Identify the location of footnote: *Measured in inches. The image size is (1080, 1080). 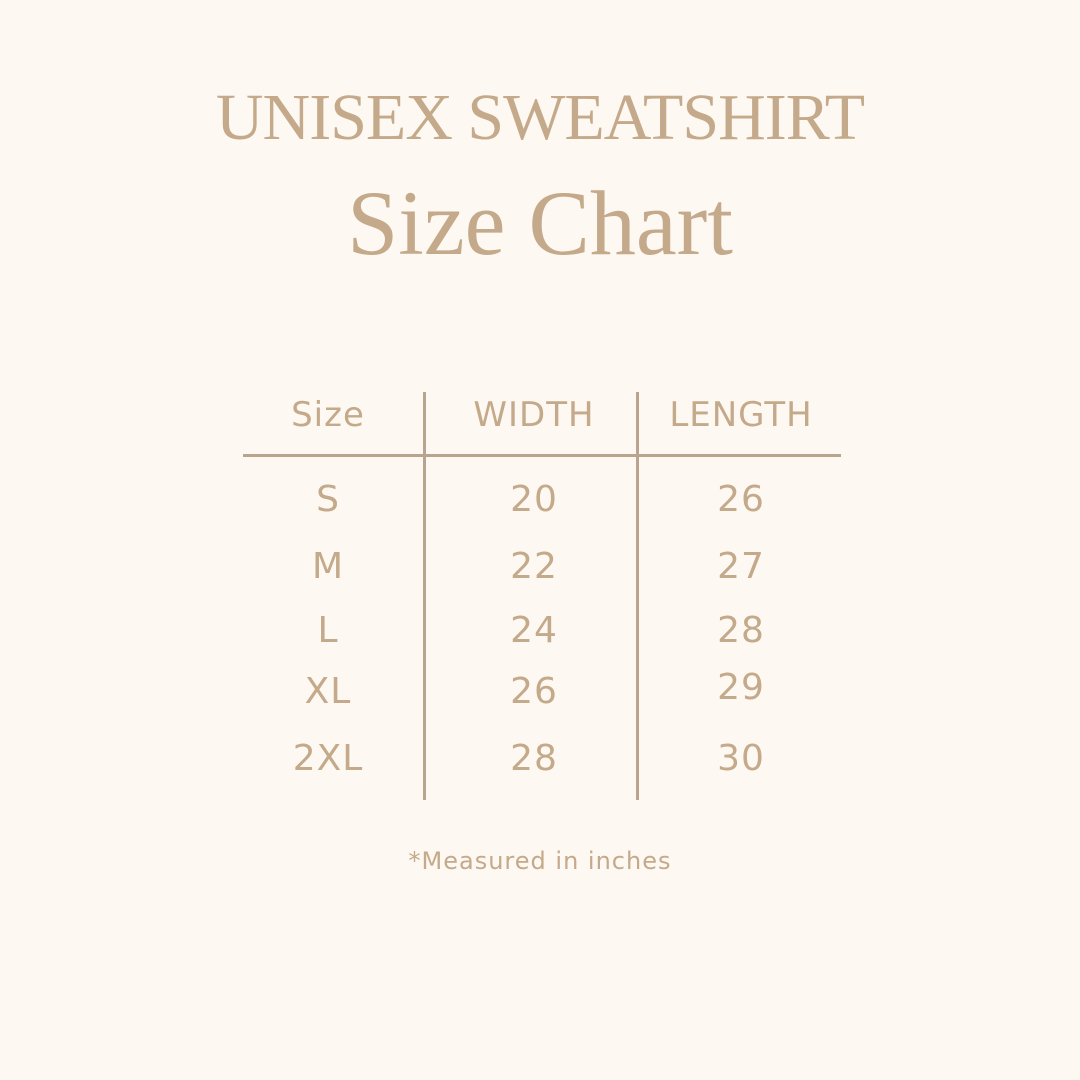
(540, 861).